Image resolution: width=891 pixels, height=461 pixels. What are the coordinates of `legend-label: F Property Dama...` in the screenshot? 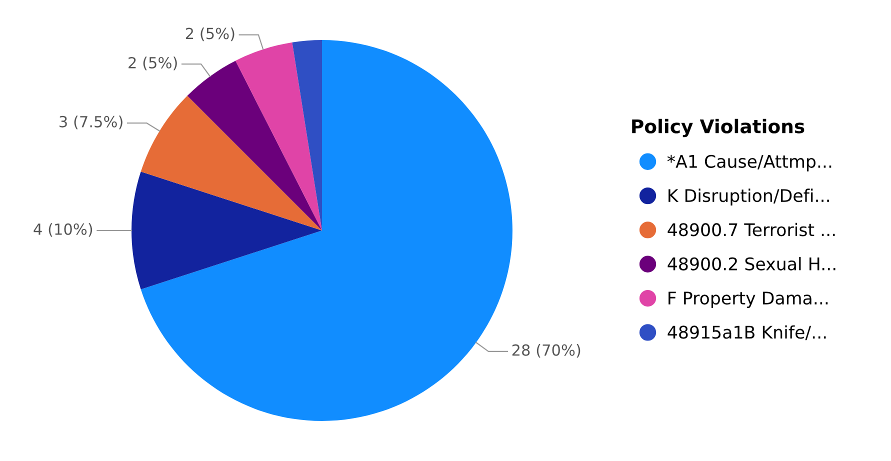 It's located at (748, 300).